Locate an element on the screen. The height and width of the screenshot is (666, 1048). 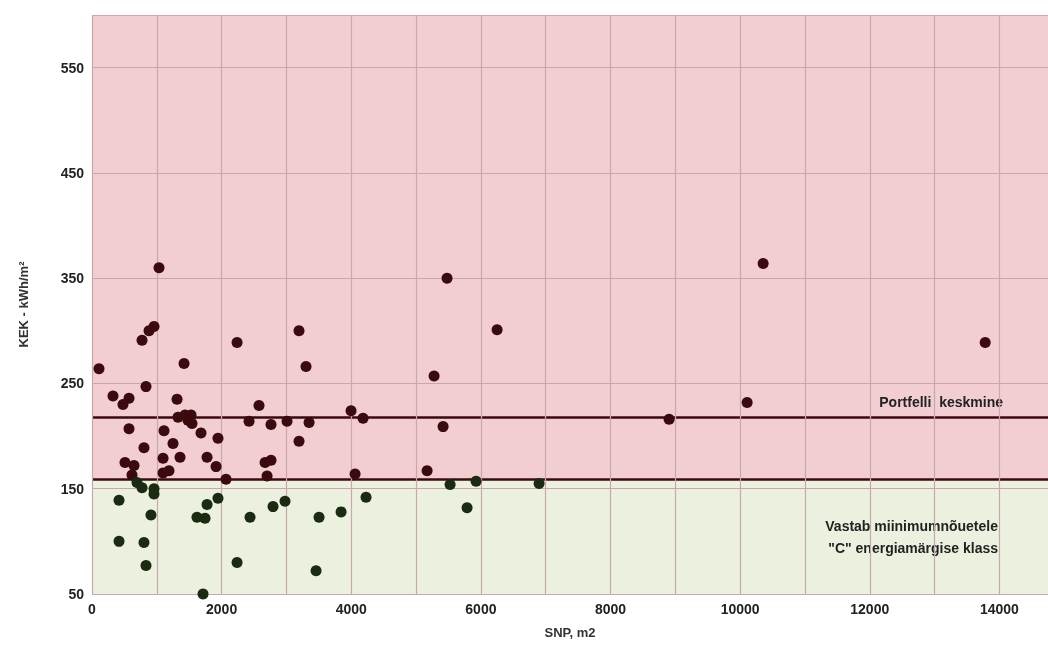
band-label: Vastab miinimumnõuetele "C" energiamärgise klass is located at coordinates (912, 536).